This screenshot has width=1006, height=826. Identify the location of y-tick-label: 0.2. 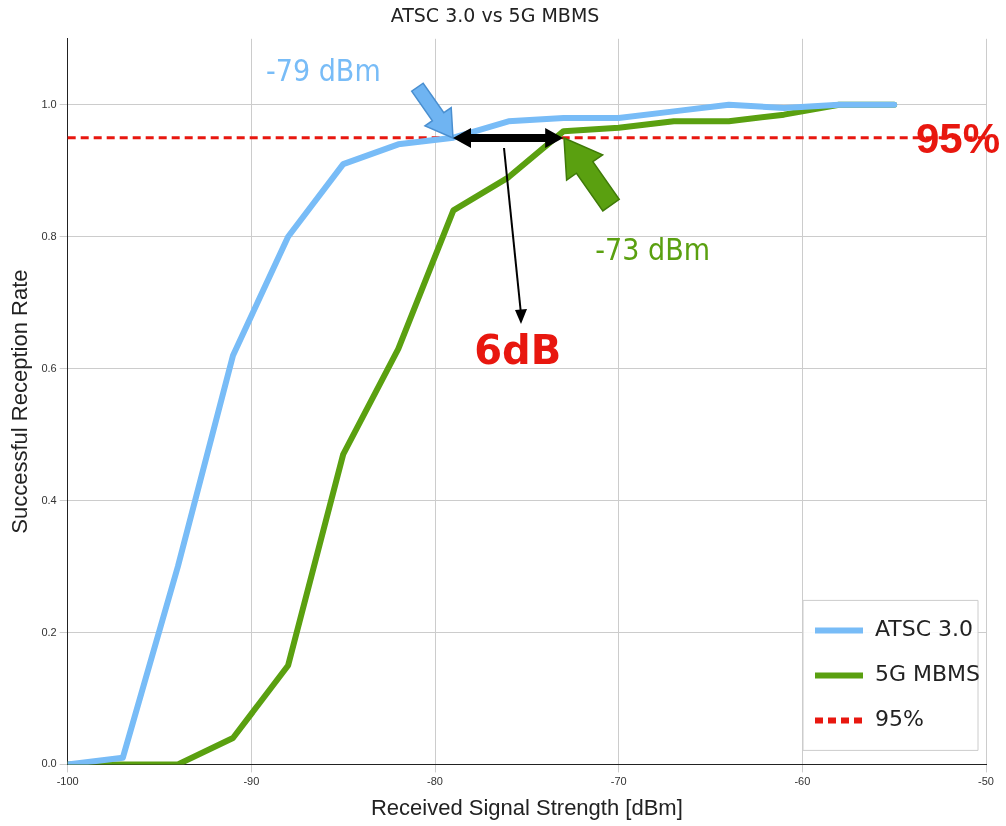
(49, 631).